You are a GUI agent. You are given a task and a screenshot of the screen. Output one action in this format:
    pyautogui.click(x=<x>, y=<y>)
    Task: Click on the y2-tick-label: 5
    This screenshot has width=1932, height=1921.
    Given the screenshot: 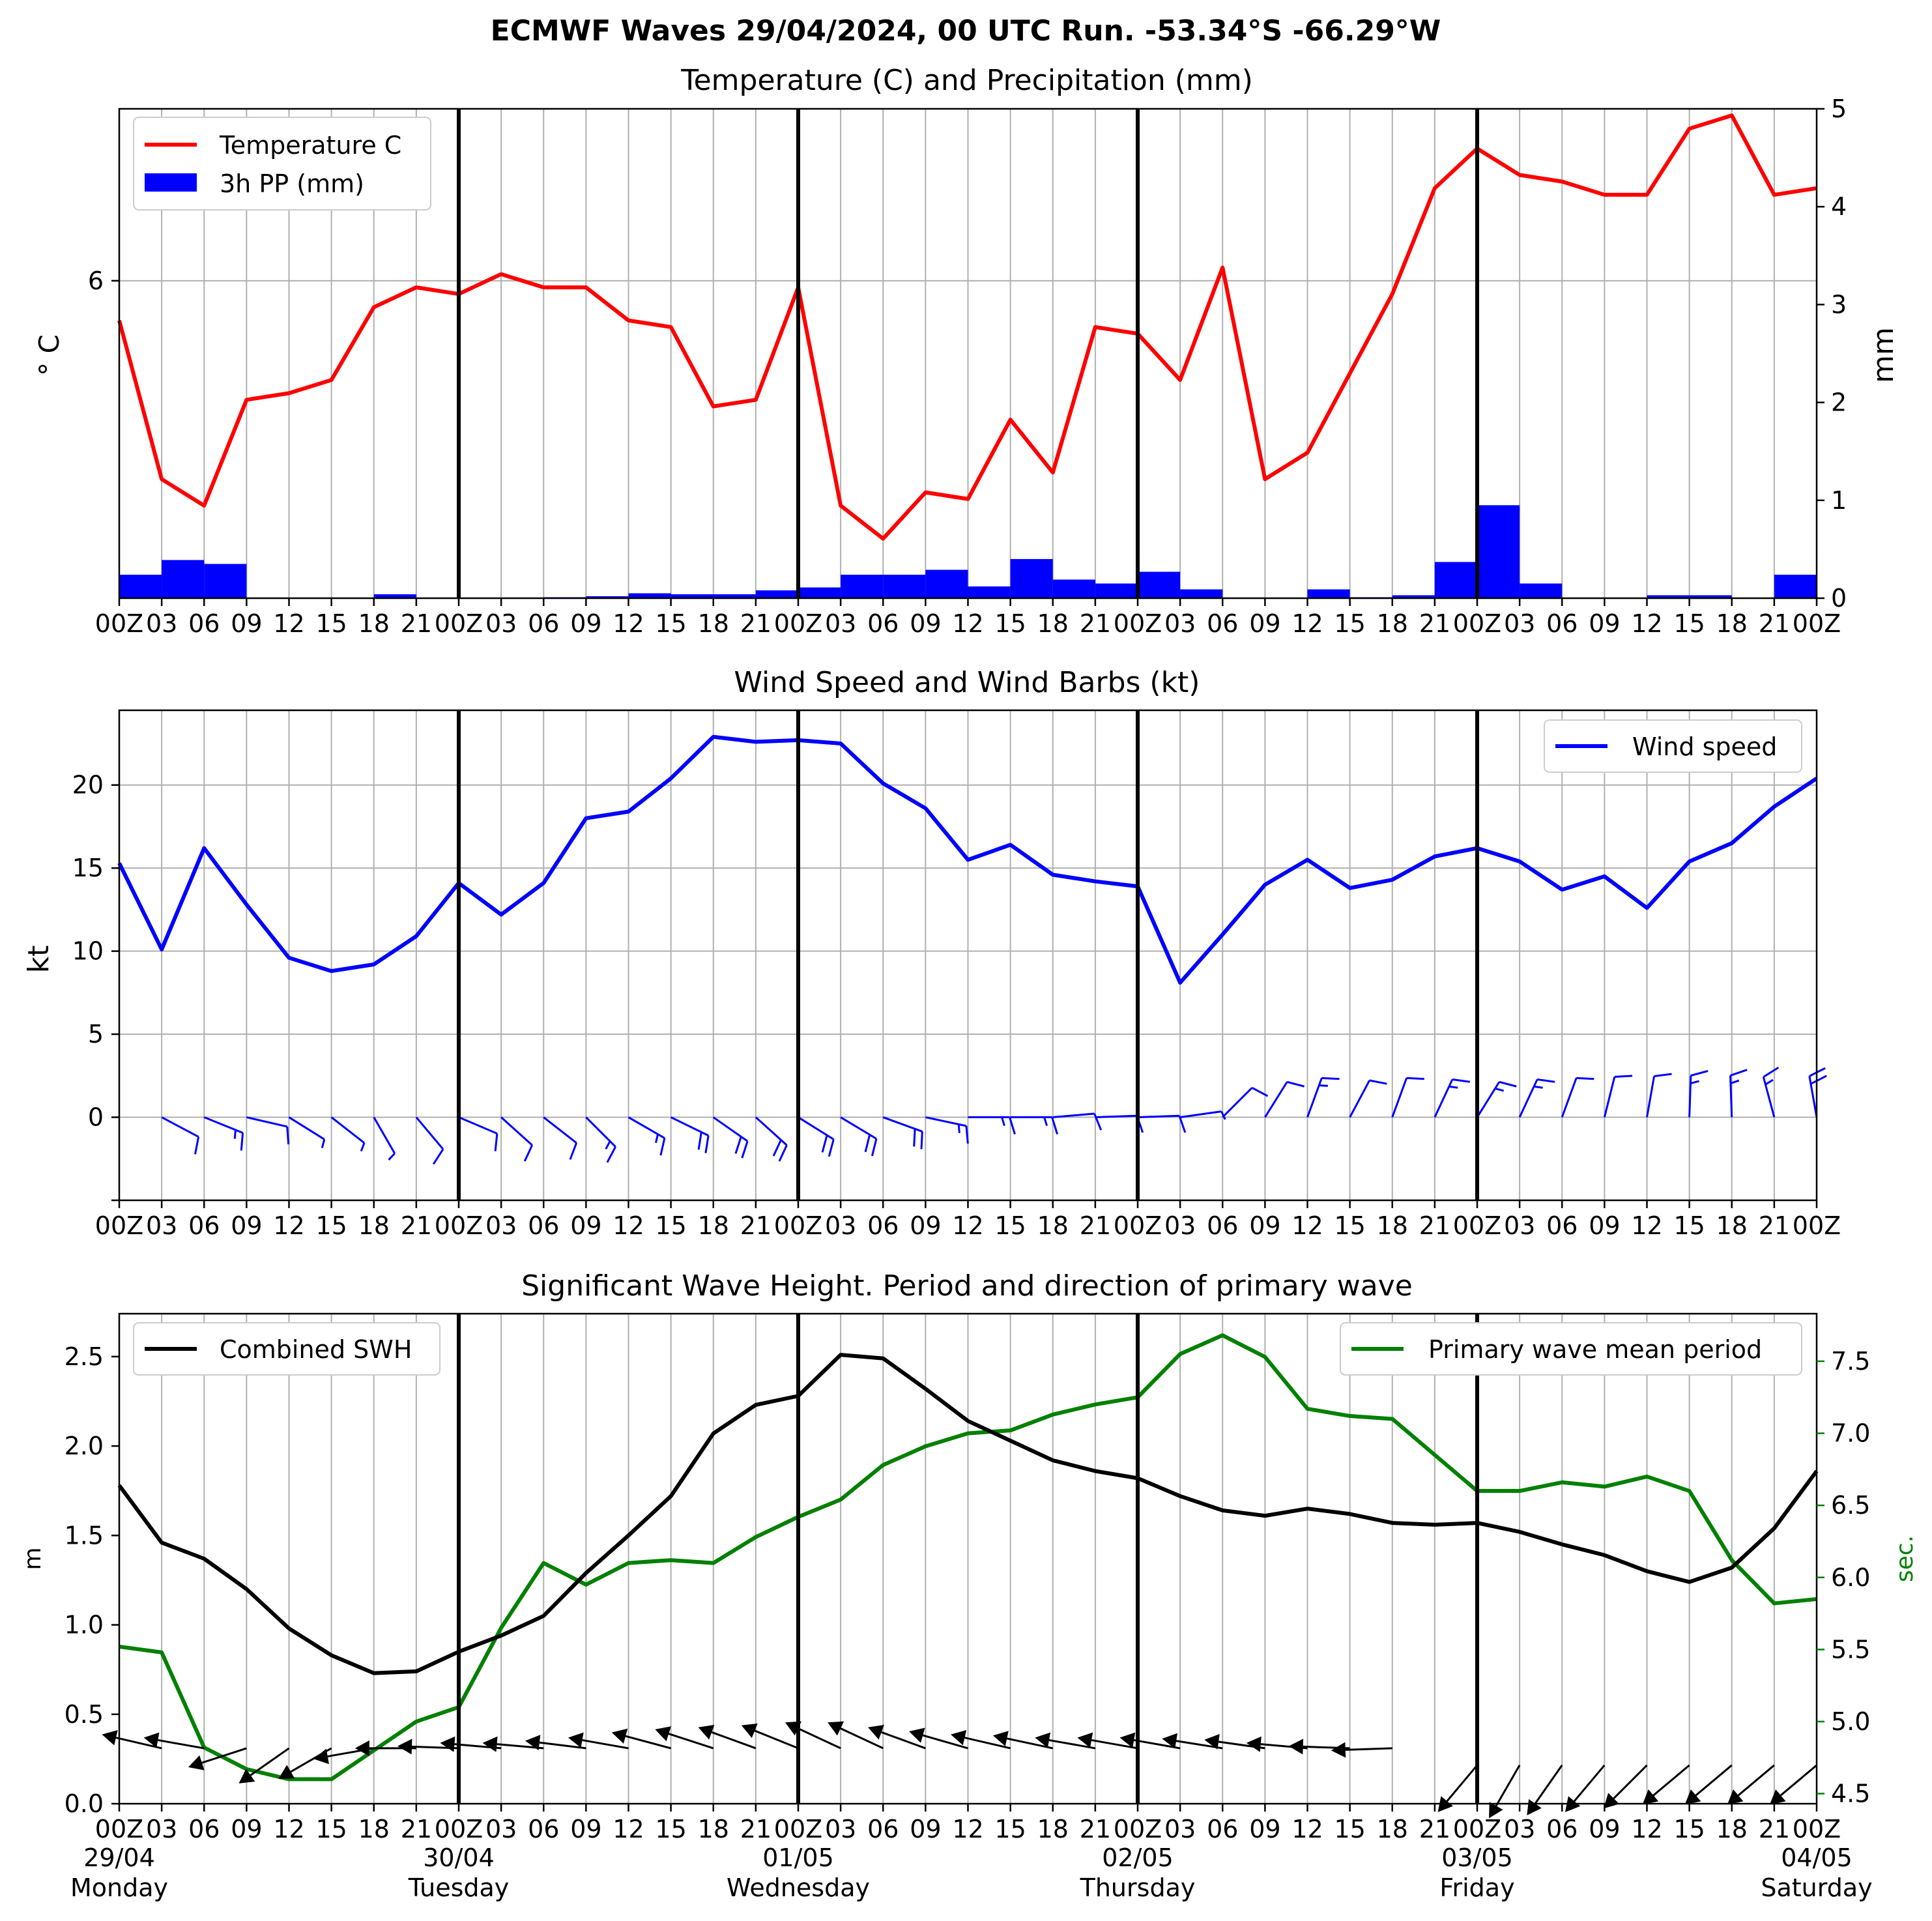 What is the action you would take?
    pyautogui.click(x=1839, y=108)
    